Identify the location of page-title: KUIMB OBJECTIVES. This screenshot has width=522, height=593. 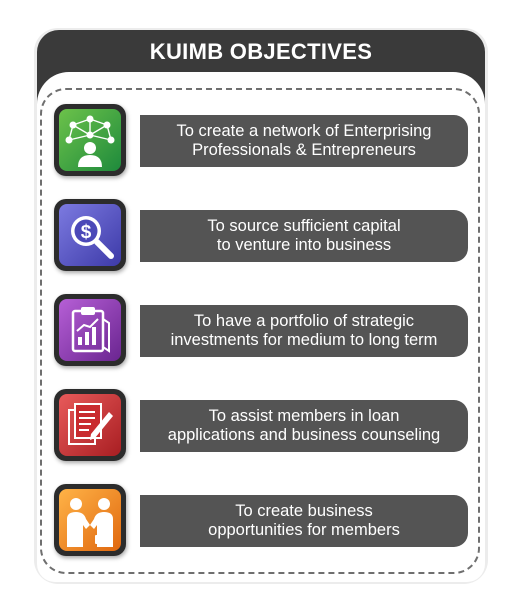
(261, 51).